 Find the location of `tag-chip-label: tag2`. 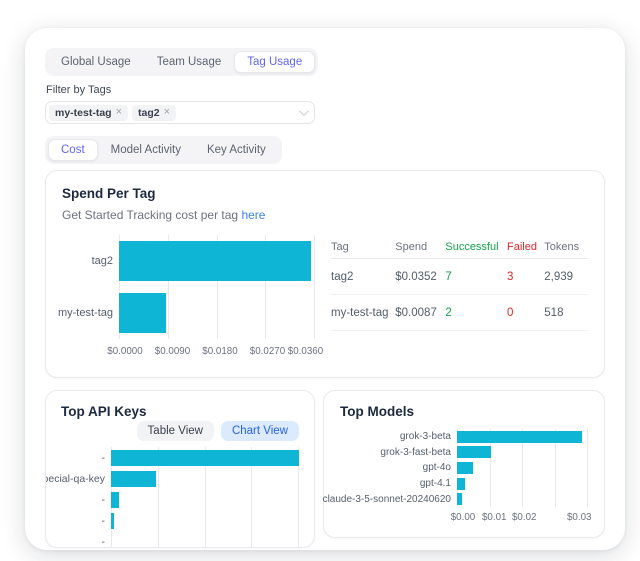

tag-chip-label: tag2 is located at coordinates (149, 112).